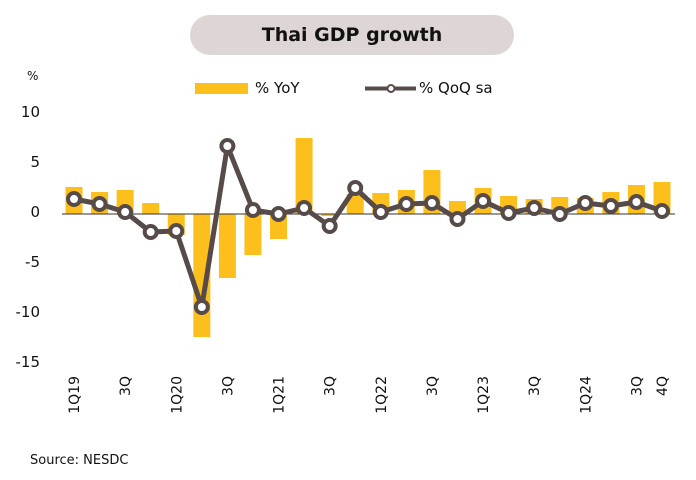  What do you see at coordinates (534, 208) in the screenshot?
I see `marker-qoq-3Q23` at bounding box center [534, 208].